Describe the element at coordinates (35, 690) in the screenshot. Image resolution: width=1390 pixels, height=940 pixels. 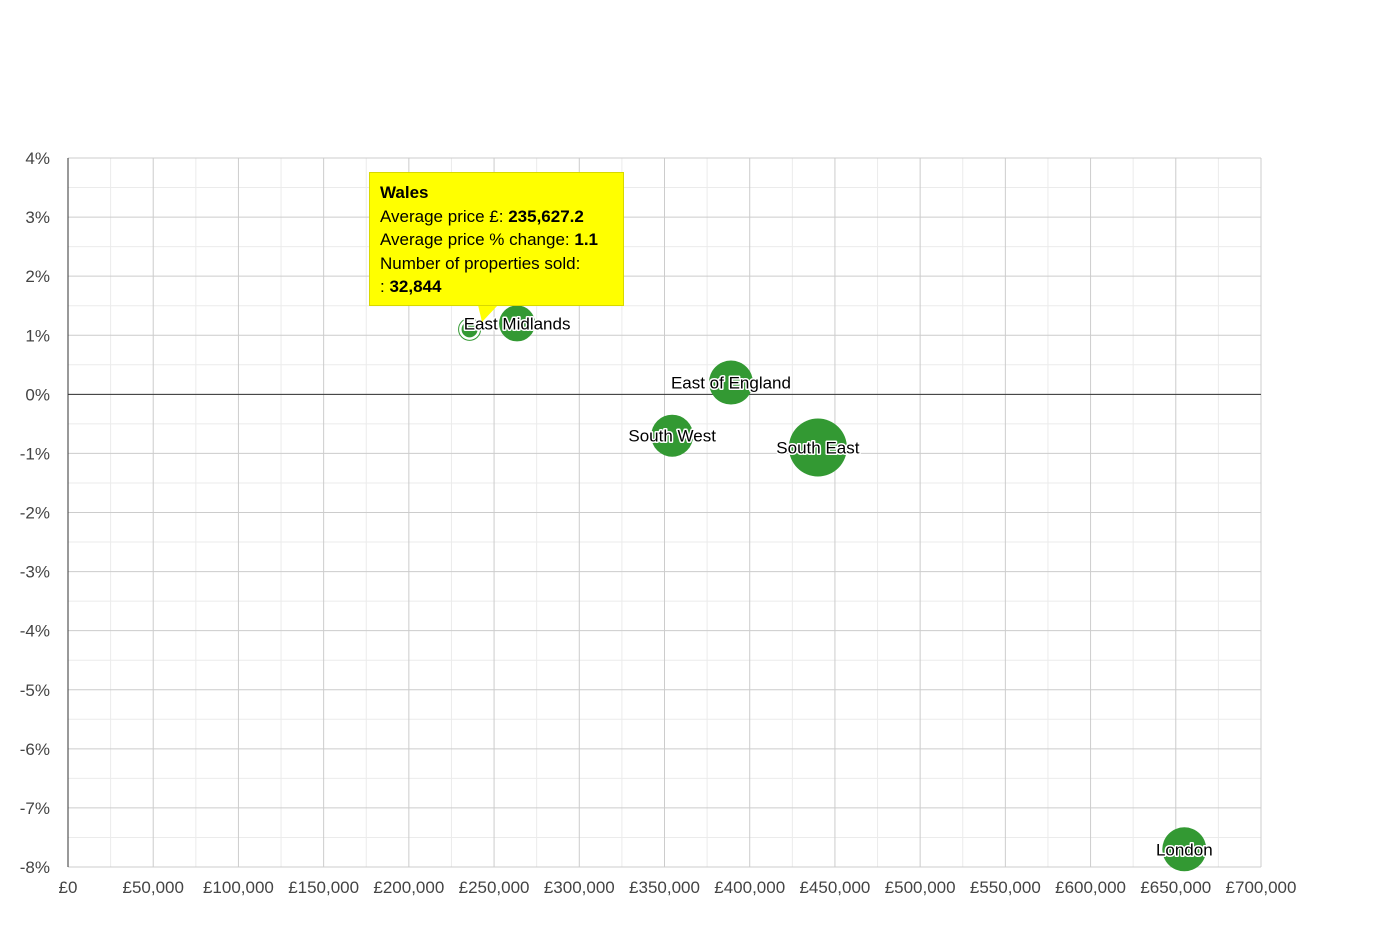
I see `y-tick-label: -5%` at that location.